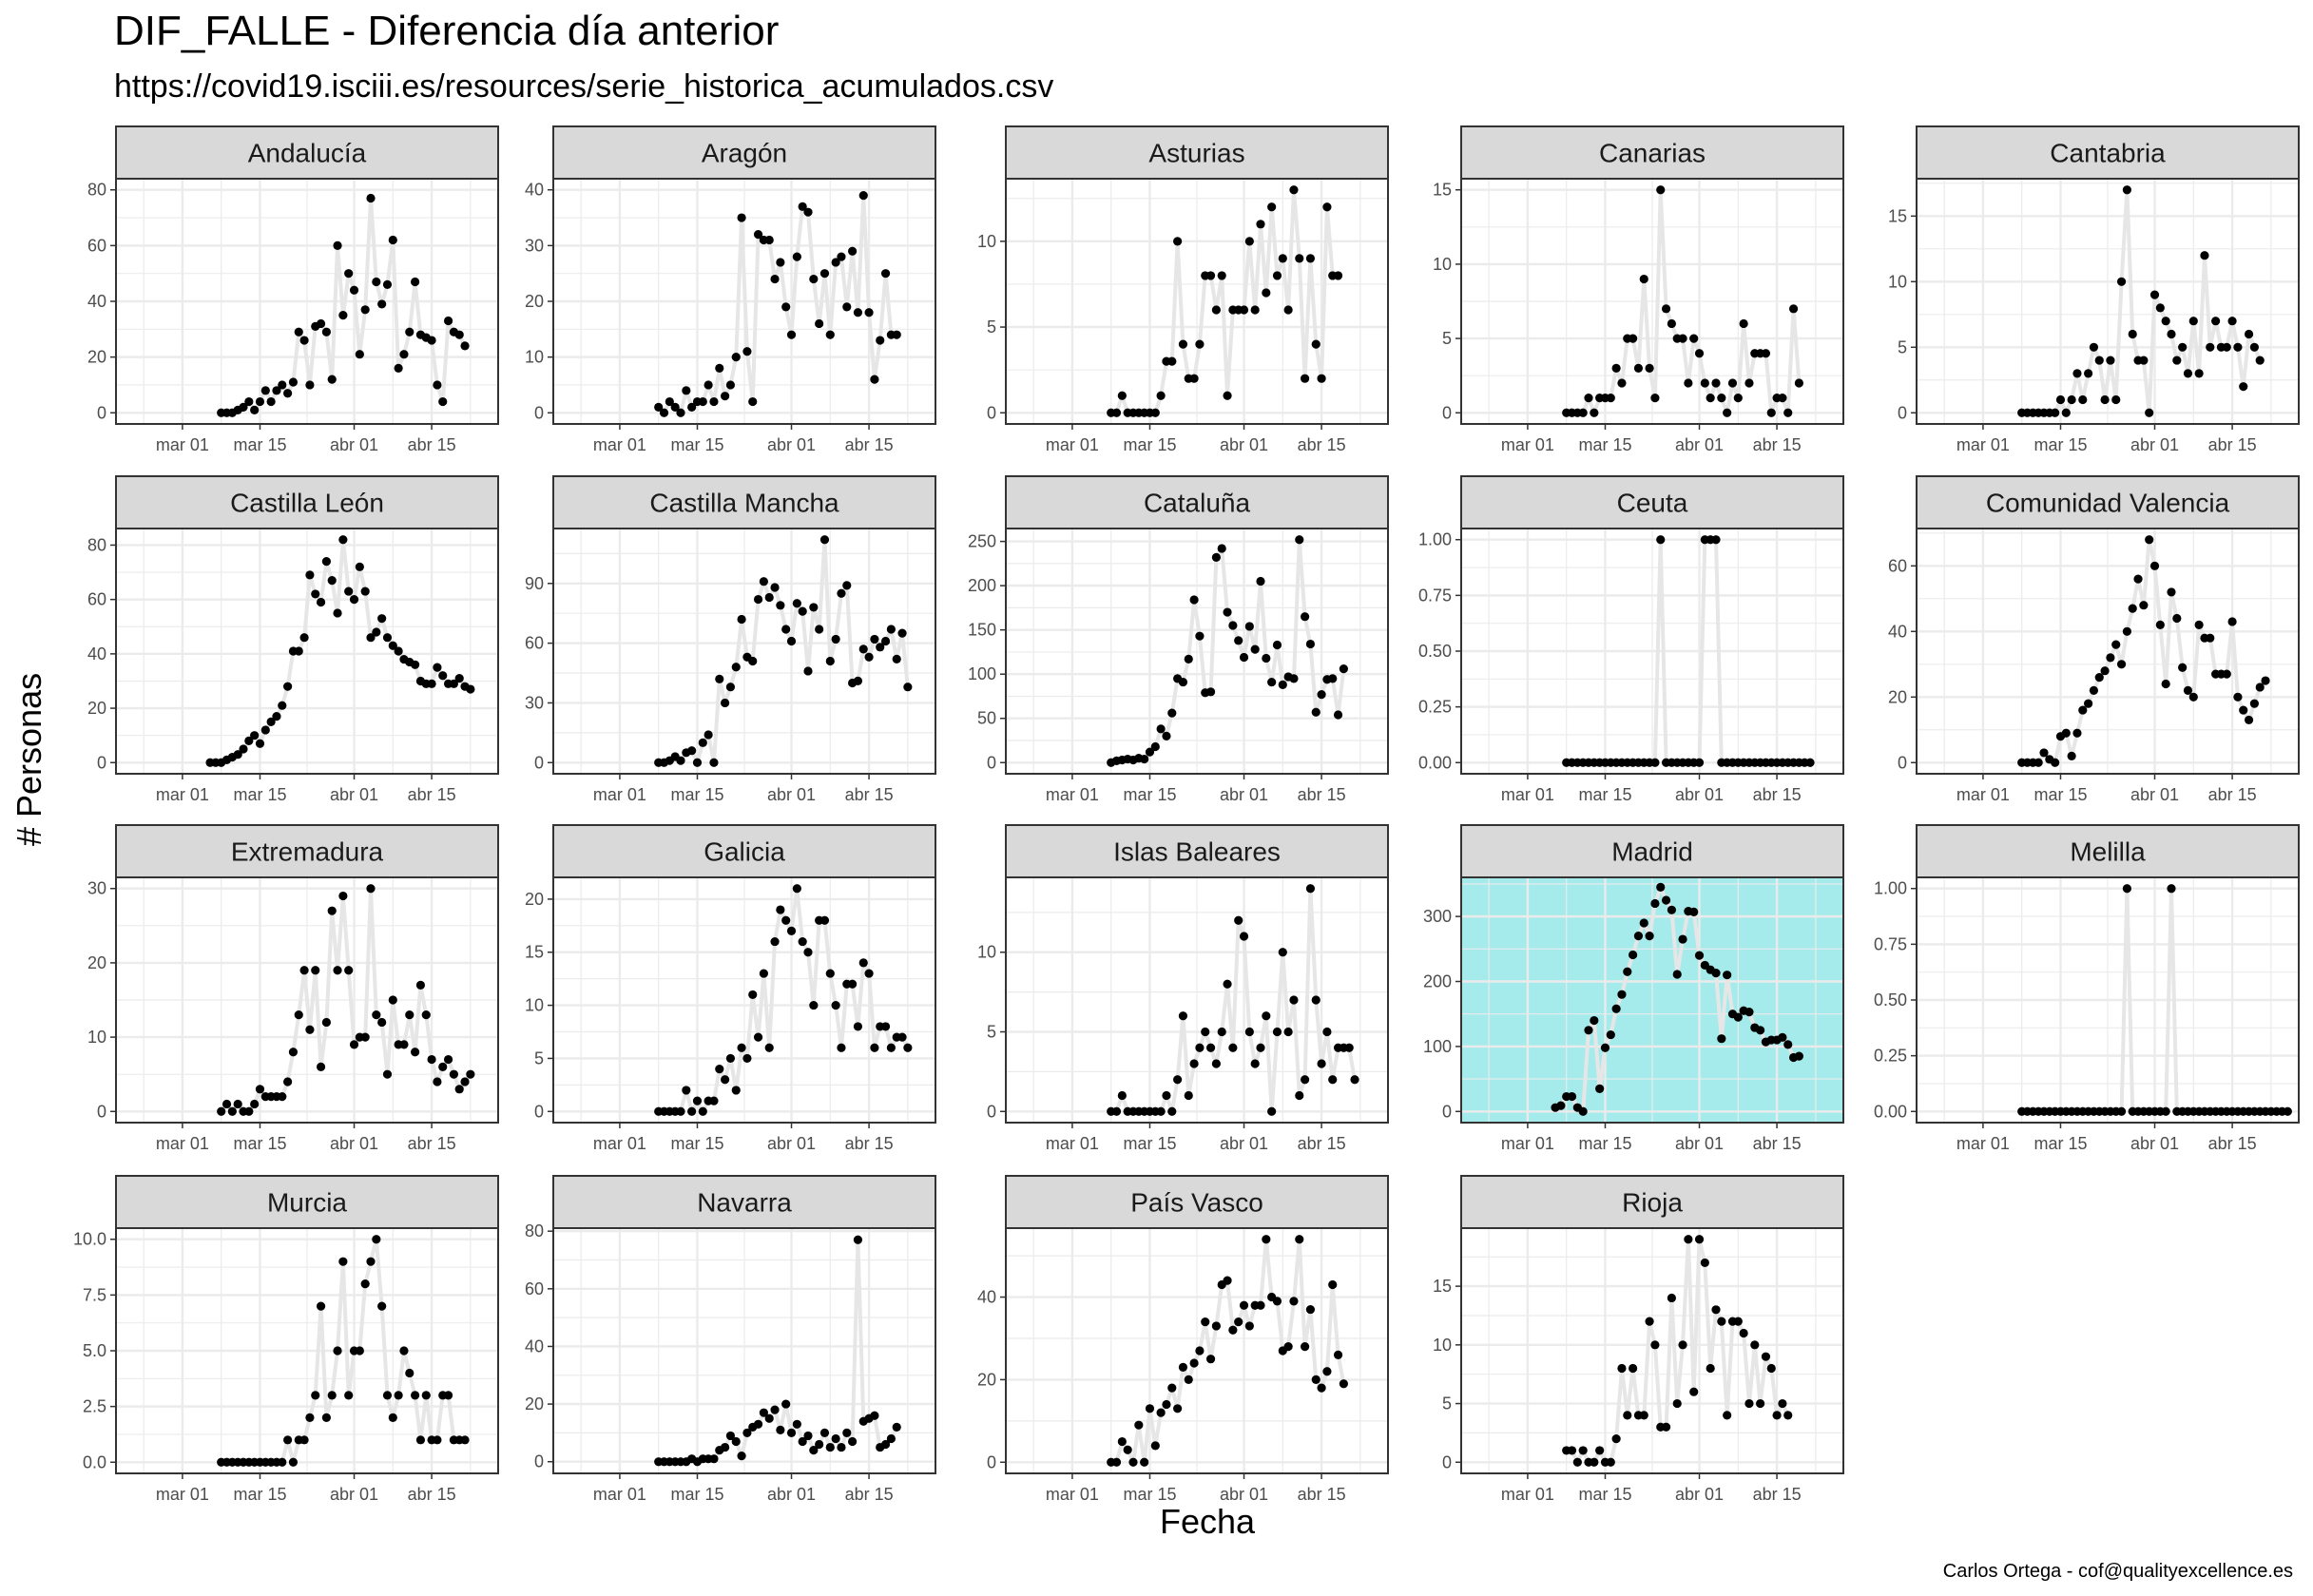  Describe the element at coordinates (89, 1239) in the screenshot. I see `y-tick-label: 10.0` at that location.